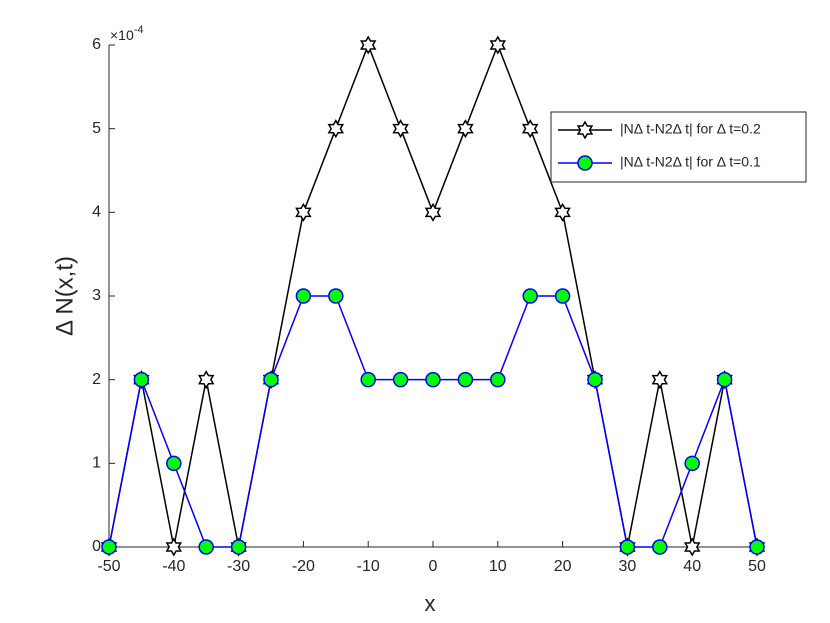 This screenshot has width=830, height=623. What do you see at coordinates (173, 566) in the screenshot?
I see `x-tick-label: -40` at bounding box center [173, 566].